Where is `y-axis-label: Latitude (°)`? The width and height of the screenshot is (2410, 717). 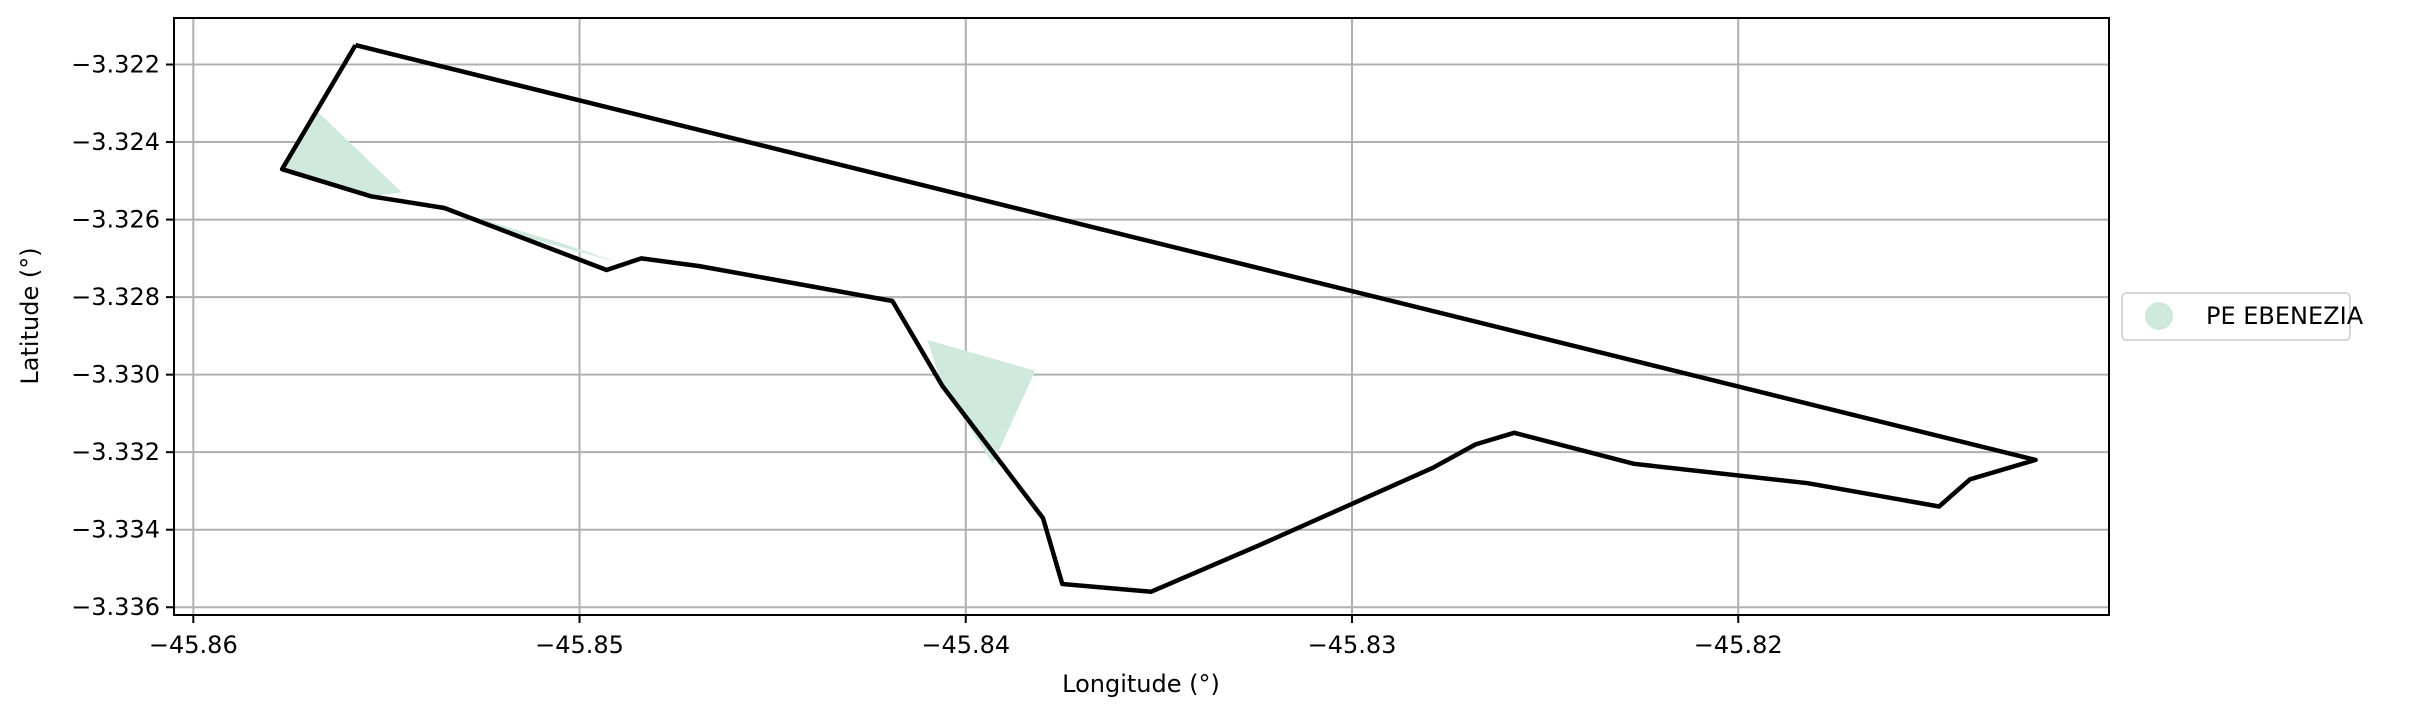
y-axis-label: Latitude (°) is located at coordinates (30, 315).